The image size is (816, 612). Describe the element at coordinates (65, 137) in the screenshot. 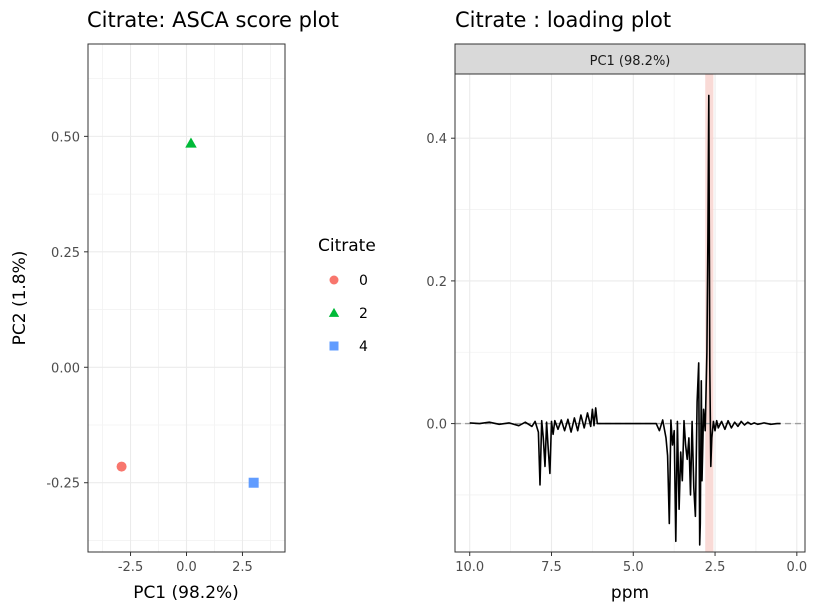

I see `y-tick-label: 0.50` at that location.